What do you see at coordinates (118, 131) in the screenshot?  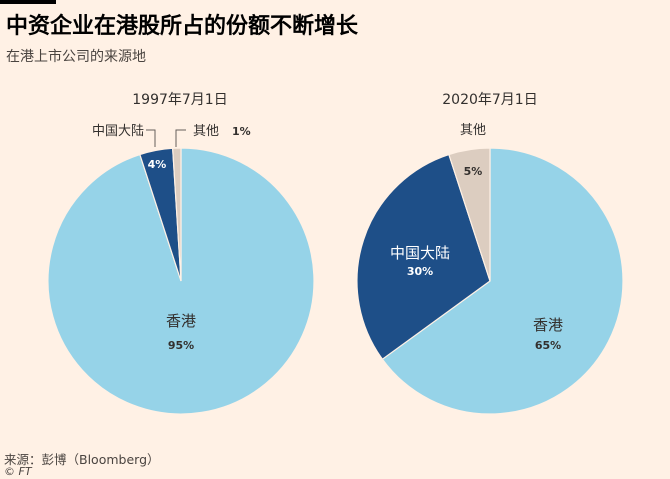 I see `slice-label-mainland-1997: 中国大陆` at bounding box center [118, 131].